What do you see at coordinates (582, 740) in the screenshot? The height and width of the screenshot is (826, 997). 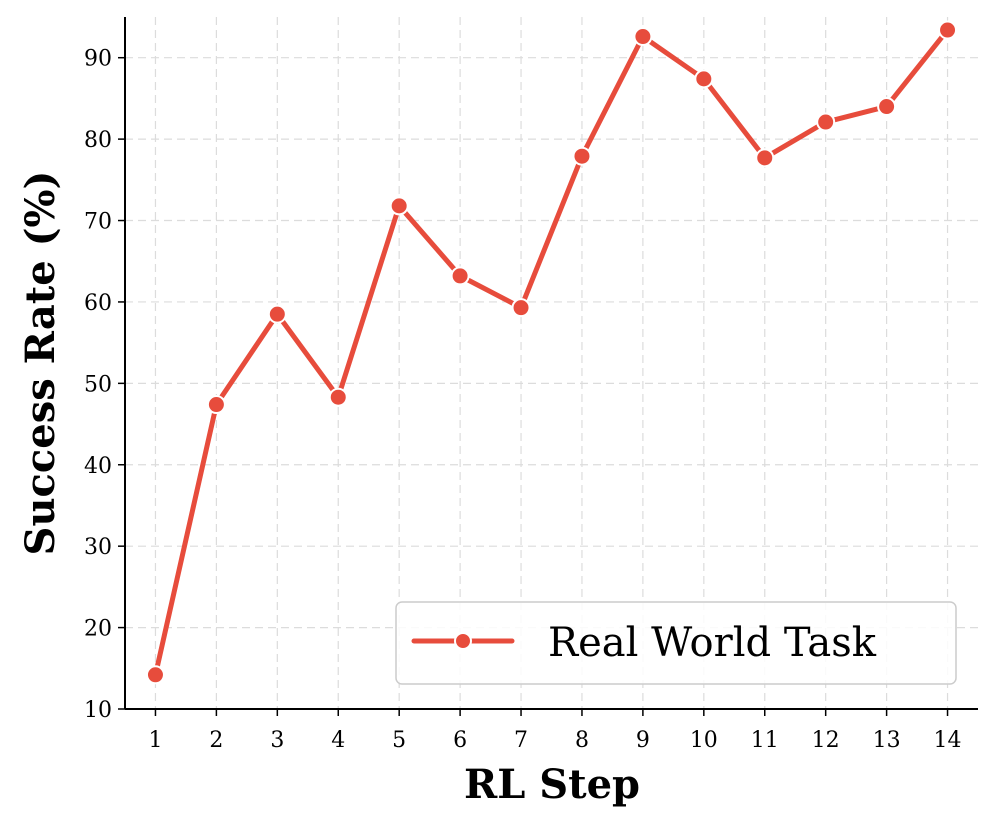 I see `x-tick-label: 8` at bounding box center [582, 740].